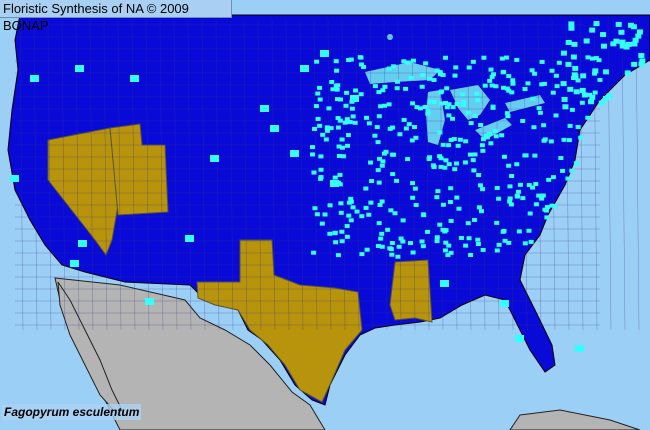 Image resolution: width=650 pixels, height=430 pixels. What do you see at coordinates (116, 16) in the screenshot?
I see `map-title: Floristic Synthesis of NA © 2009 BONAP` at bounding box center [116, 16].